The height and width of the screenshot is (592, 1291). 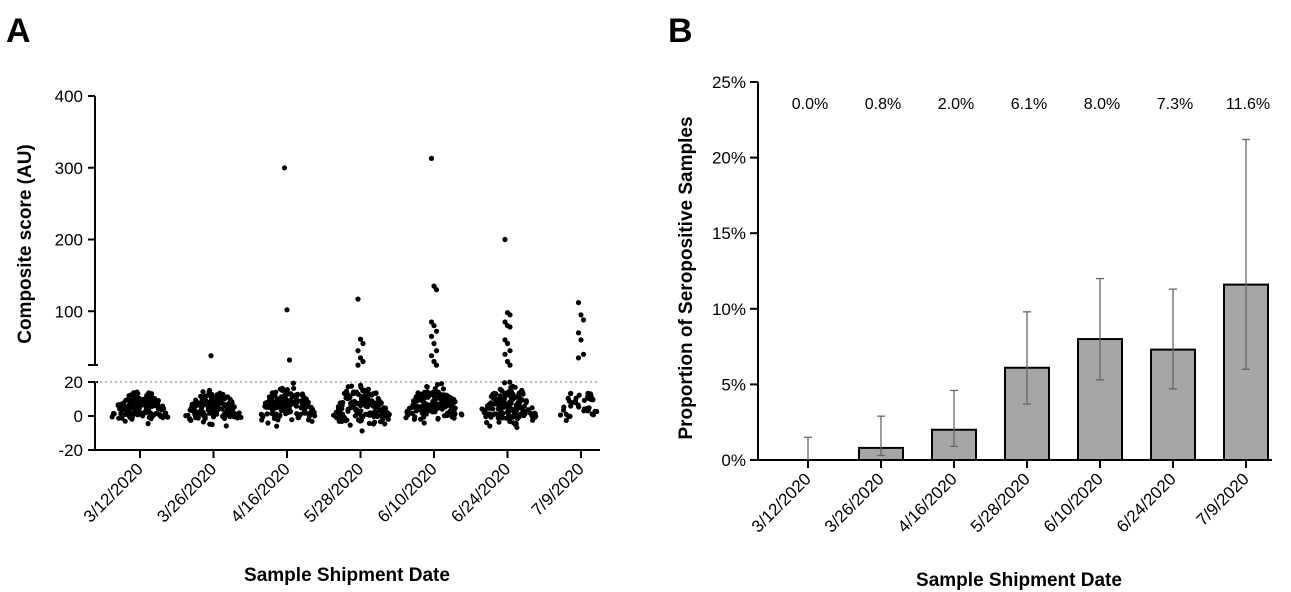 I want to click on panel-b-x-tick-label: 6/10/2020, so click(x=1073, y=502).